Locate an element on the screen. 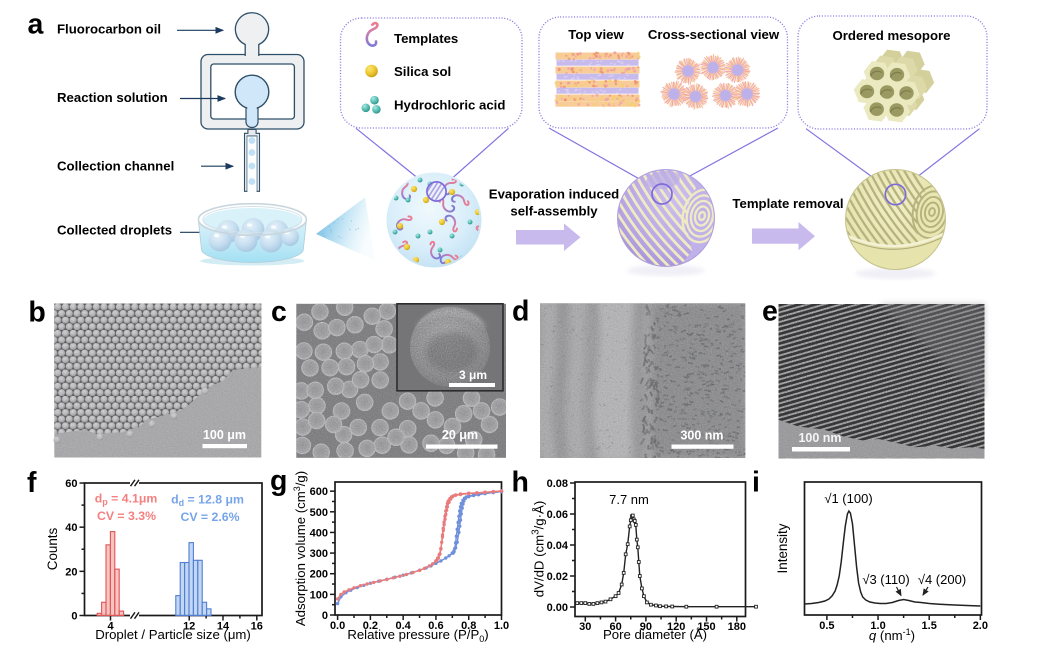 This screenshot has height=652, width=1044. svg-text: Pore diameter (Å) is located at coordinates (655, 634).